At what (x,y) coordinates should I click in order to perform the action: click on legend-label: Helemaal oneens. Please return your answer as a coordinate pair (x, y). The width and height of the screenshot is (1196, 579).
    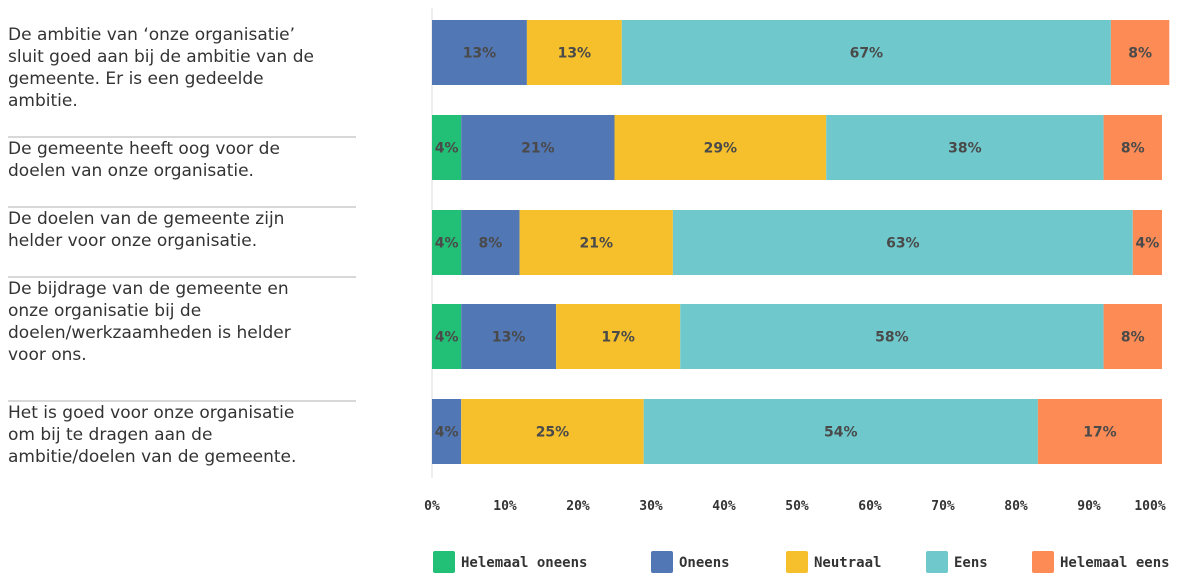
    Looking at the image, I should click on (524, 563).